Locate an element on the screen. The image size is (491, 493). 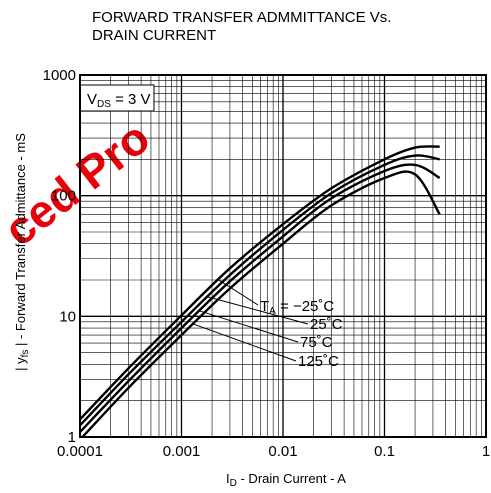
x-tick-label: 0.01 is located at coordinates (282, 451).